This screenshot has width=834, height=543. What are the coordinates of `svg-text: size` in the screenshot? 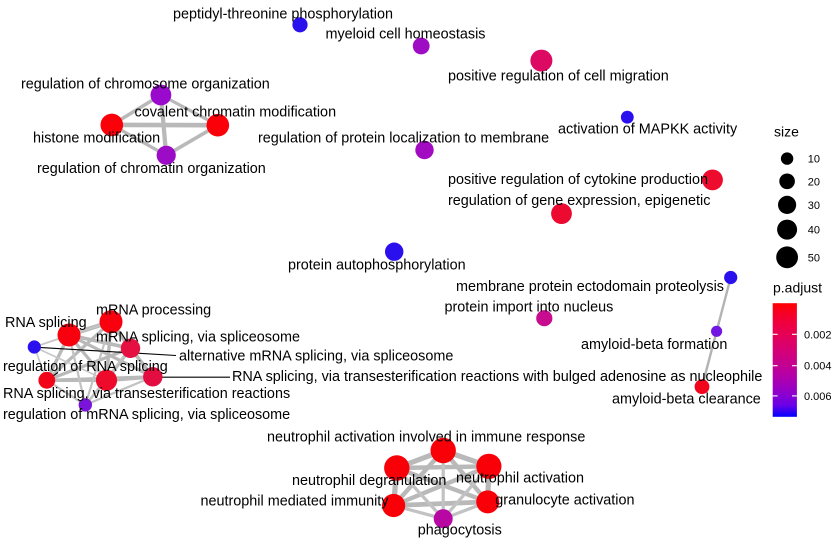 It's located at (786, 132).